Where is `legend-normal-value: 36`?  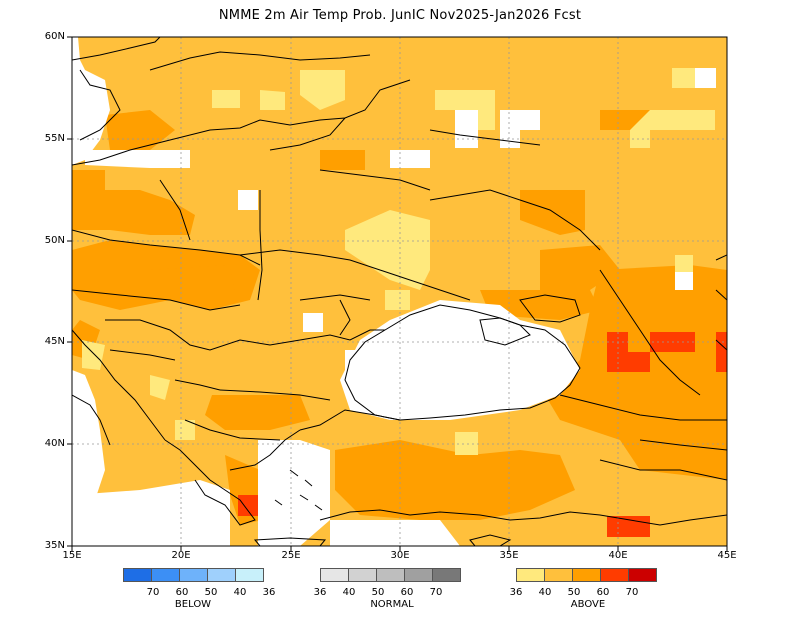 legend-normal-value: 36 is located at coordinates (320, 592).